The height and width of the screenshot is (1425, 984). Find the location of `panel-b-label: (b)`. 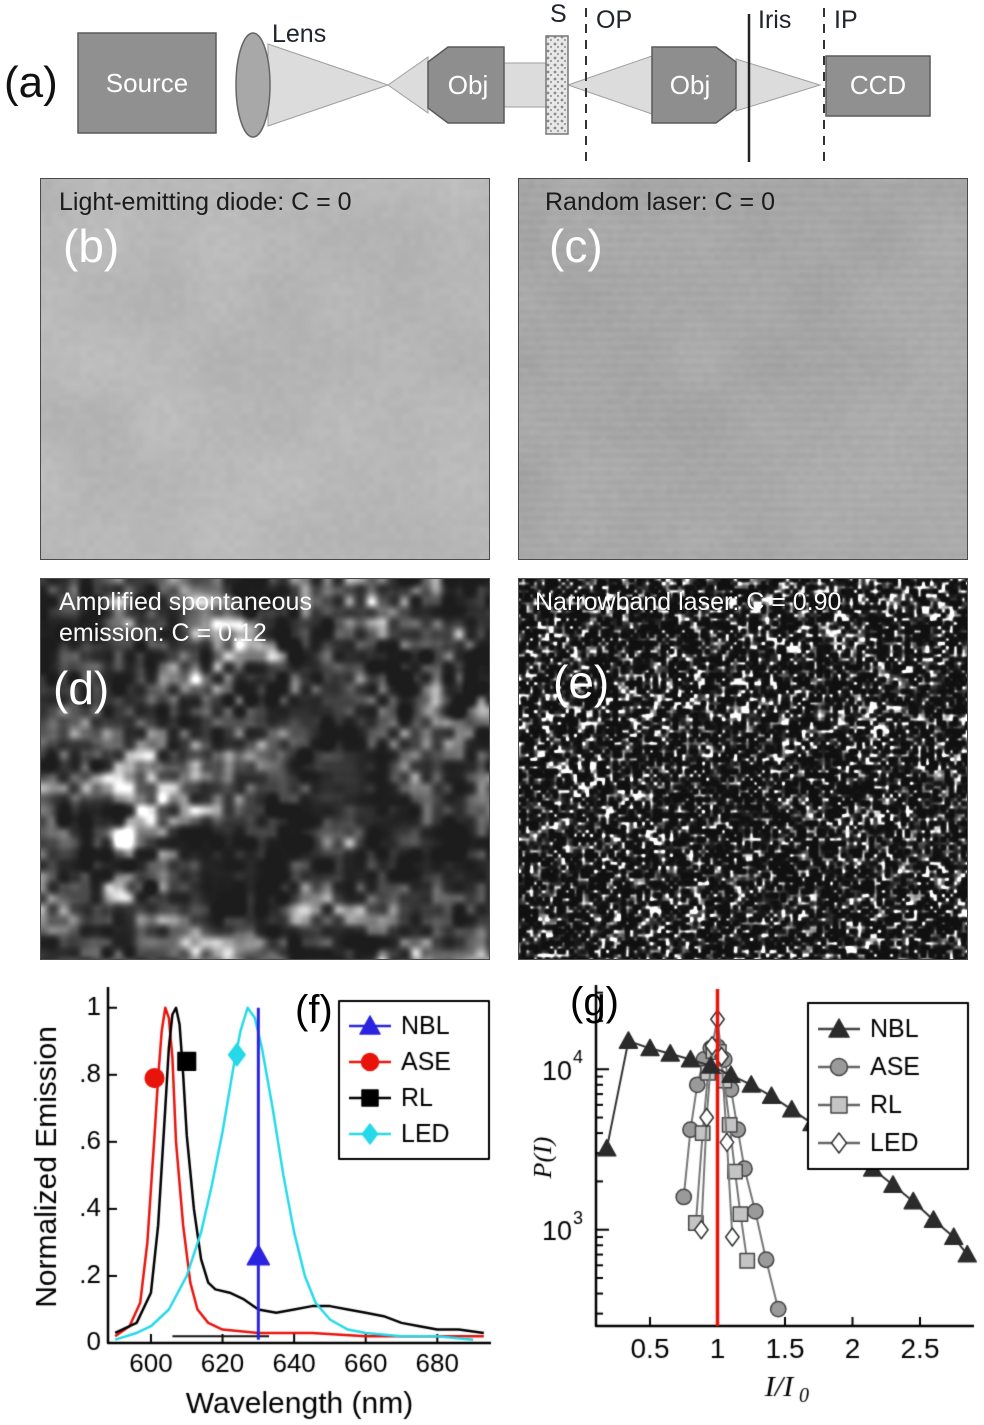

panel-b-label: (b) is located at coordinates (91, 246).